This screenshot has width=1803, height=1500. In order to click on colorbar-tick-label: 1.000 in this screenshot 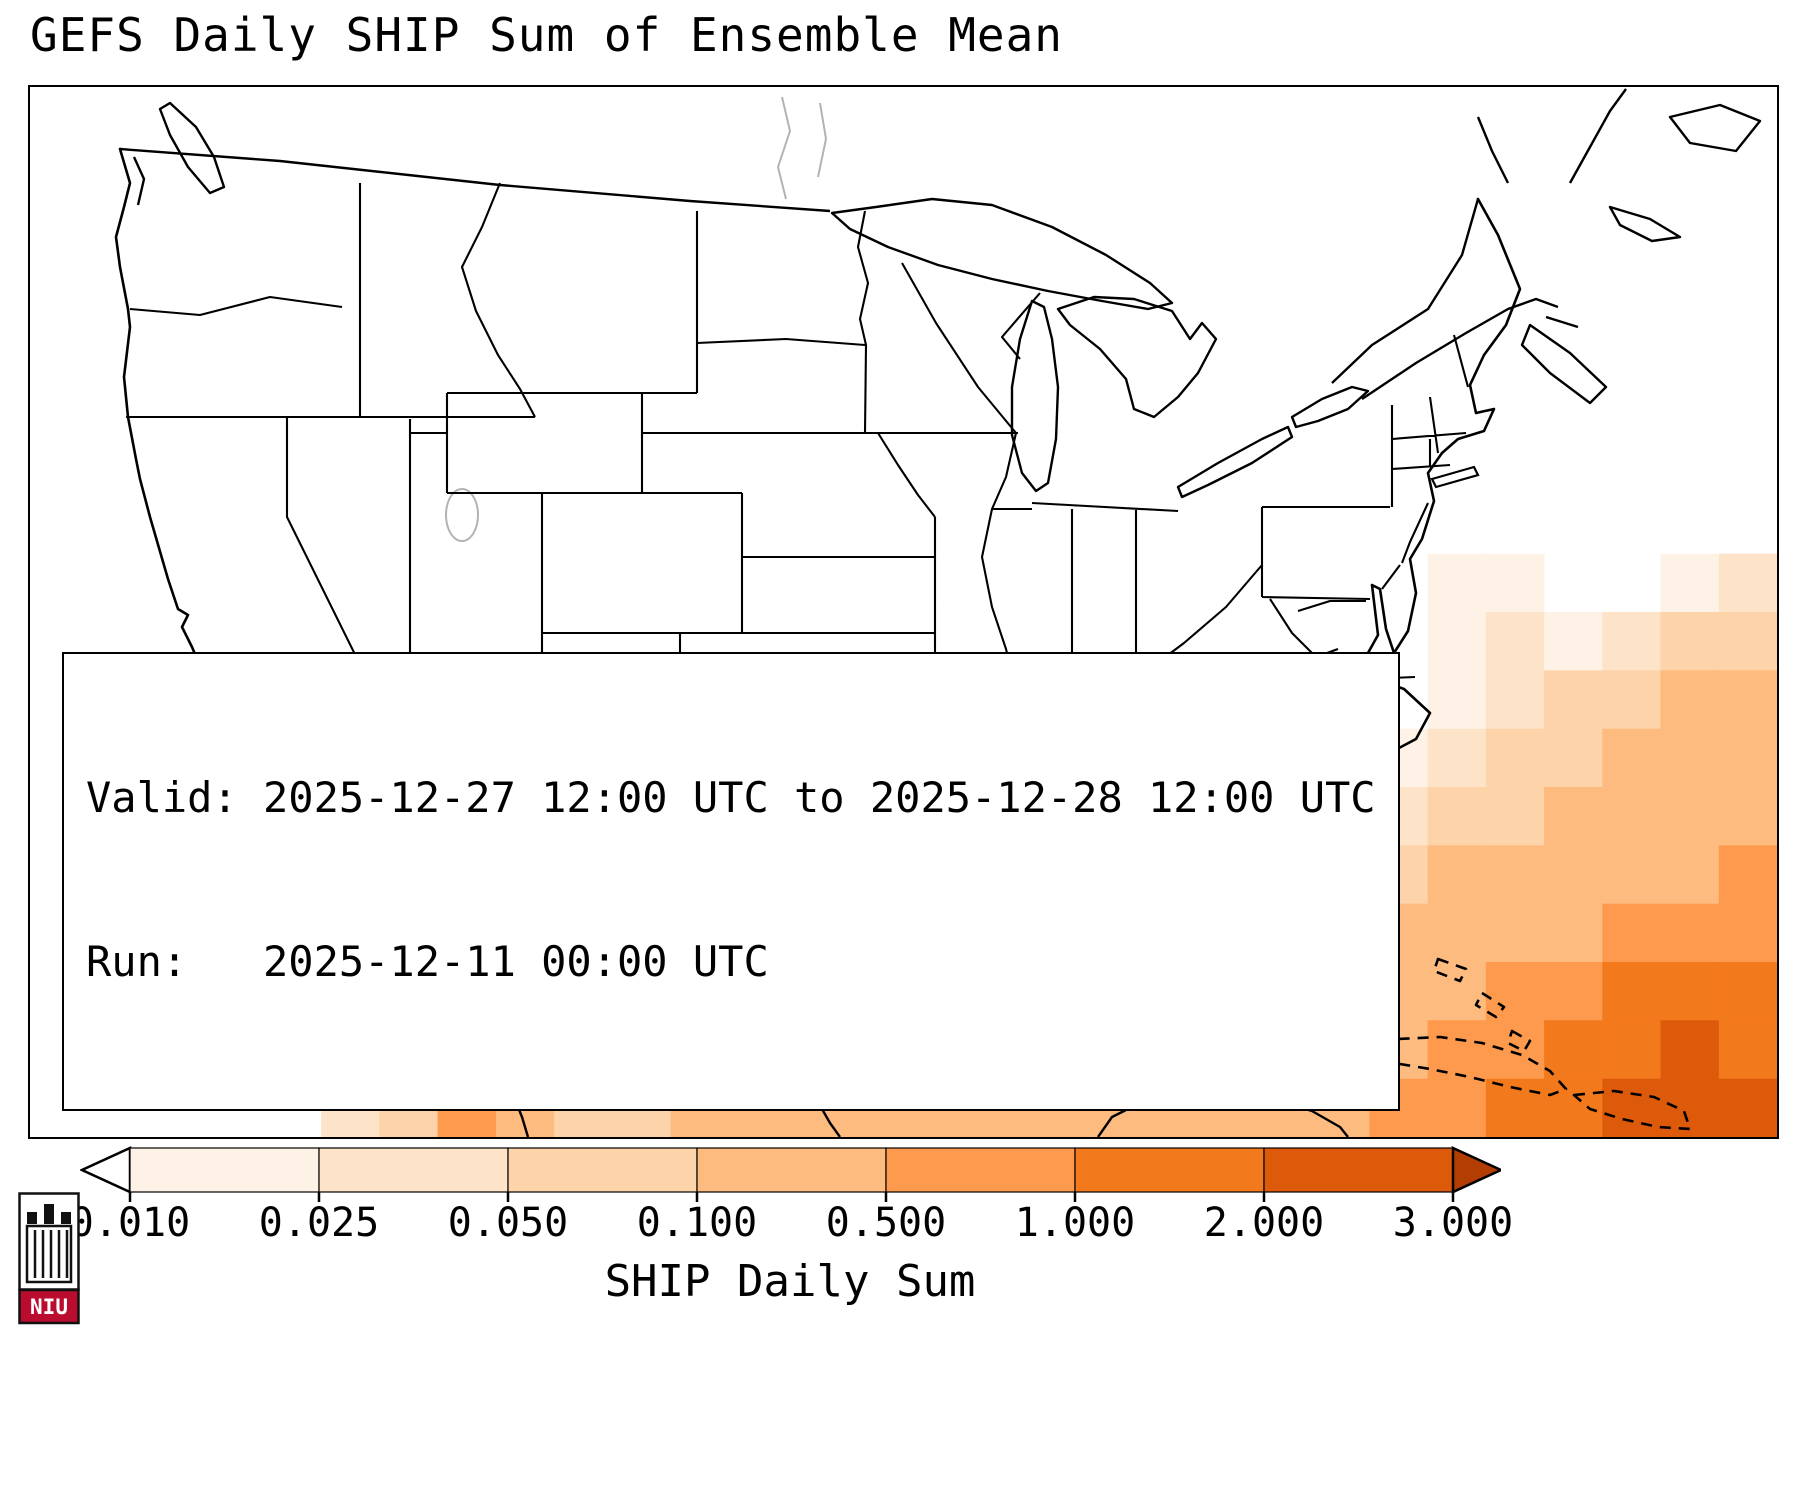, I will do `click(1075, 1223)`.